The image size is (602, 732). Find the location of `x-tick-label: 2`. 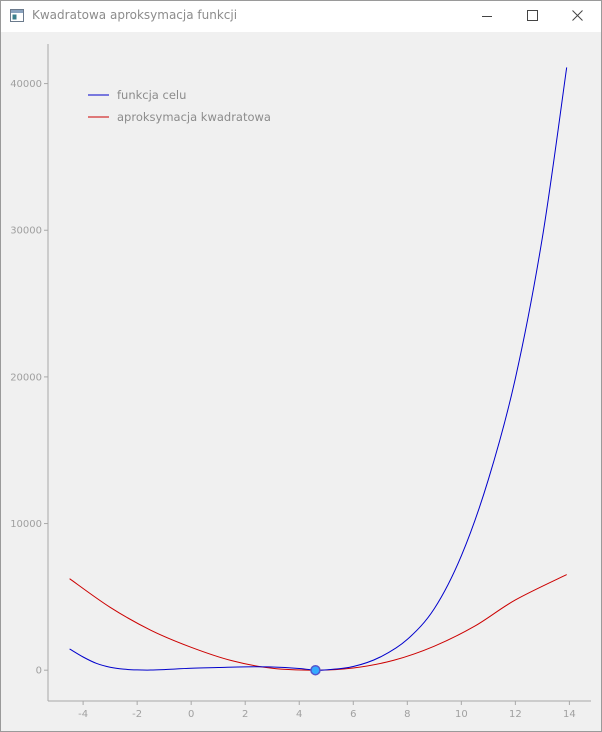

x-tick-label: 2 is located at coordinates (245, 714).